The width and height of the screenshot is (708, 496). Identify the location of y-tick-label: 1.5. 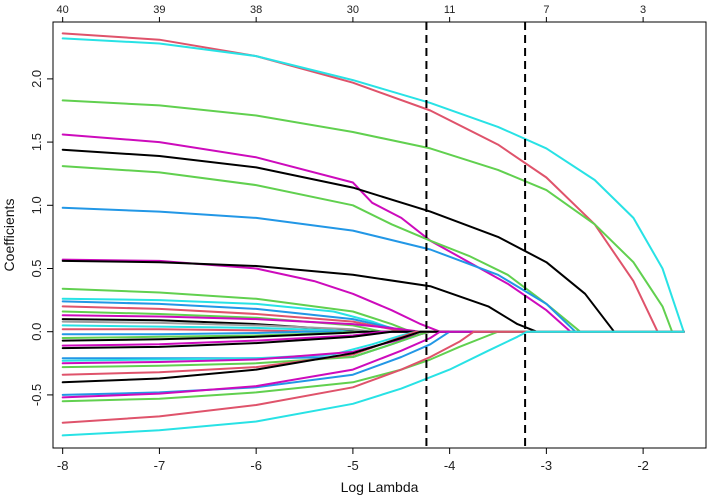
(36, 142).